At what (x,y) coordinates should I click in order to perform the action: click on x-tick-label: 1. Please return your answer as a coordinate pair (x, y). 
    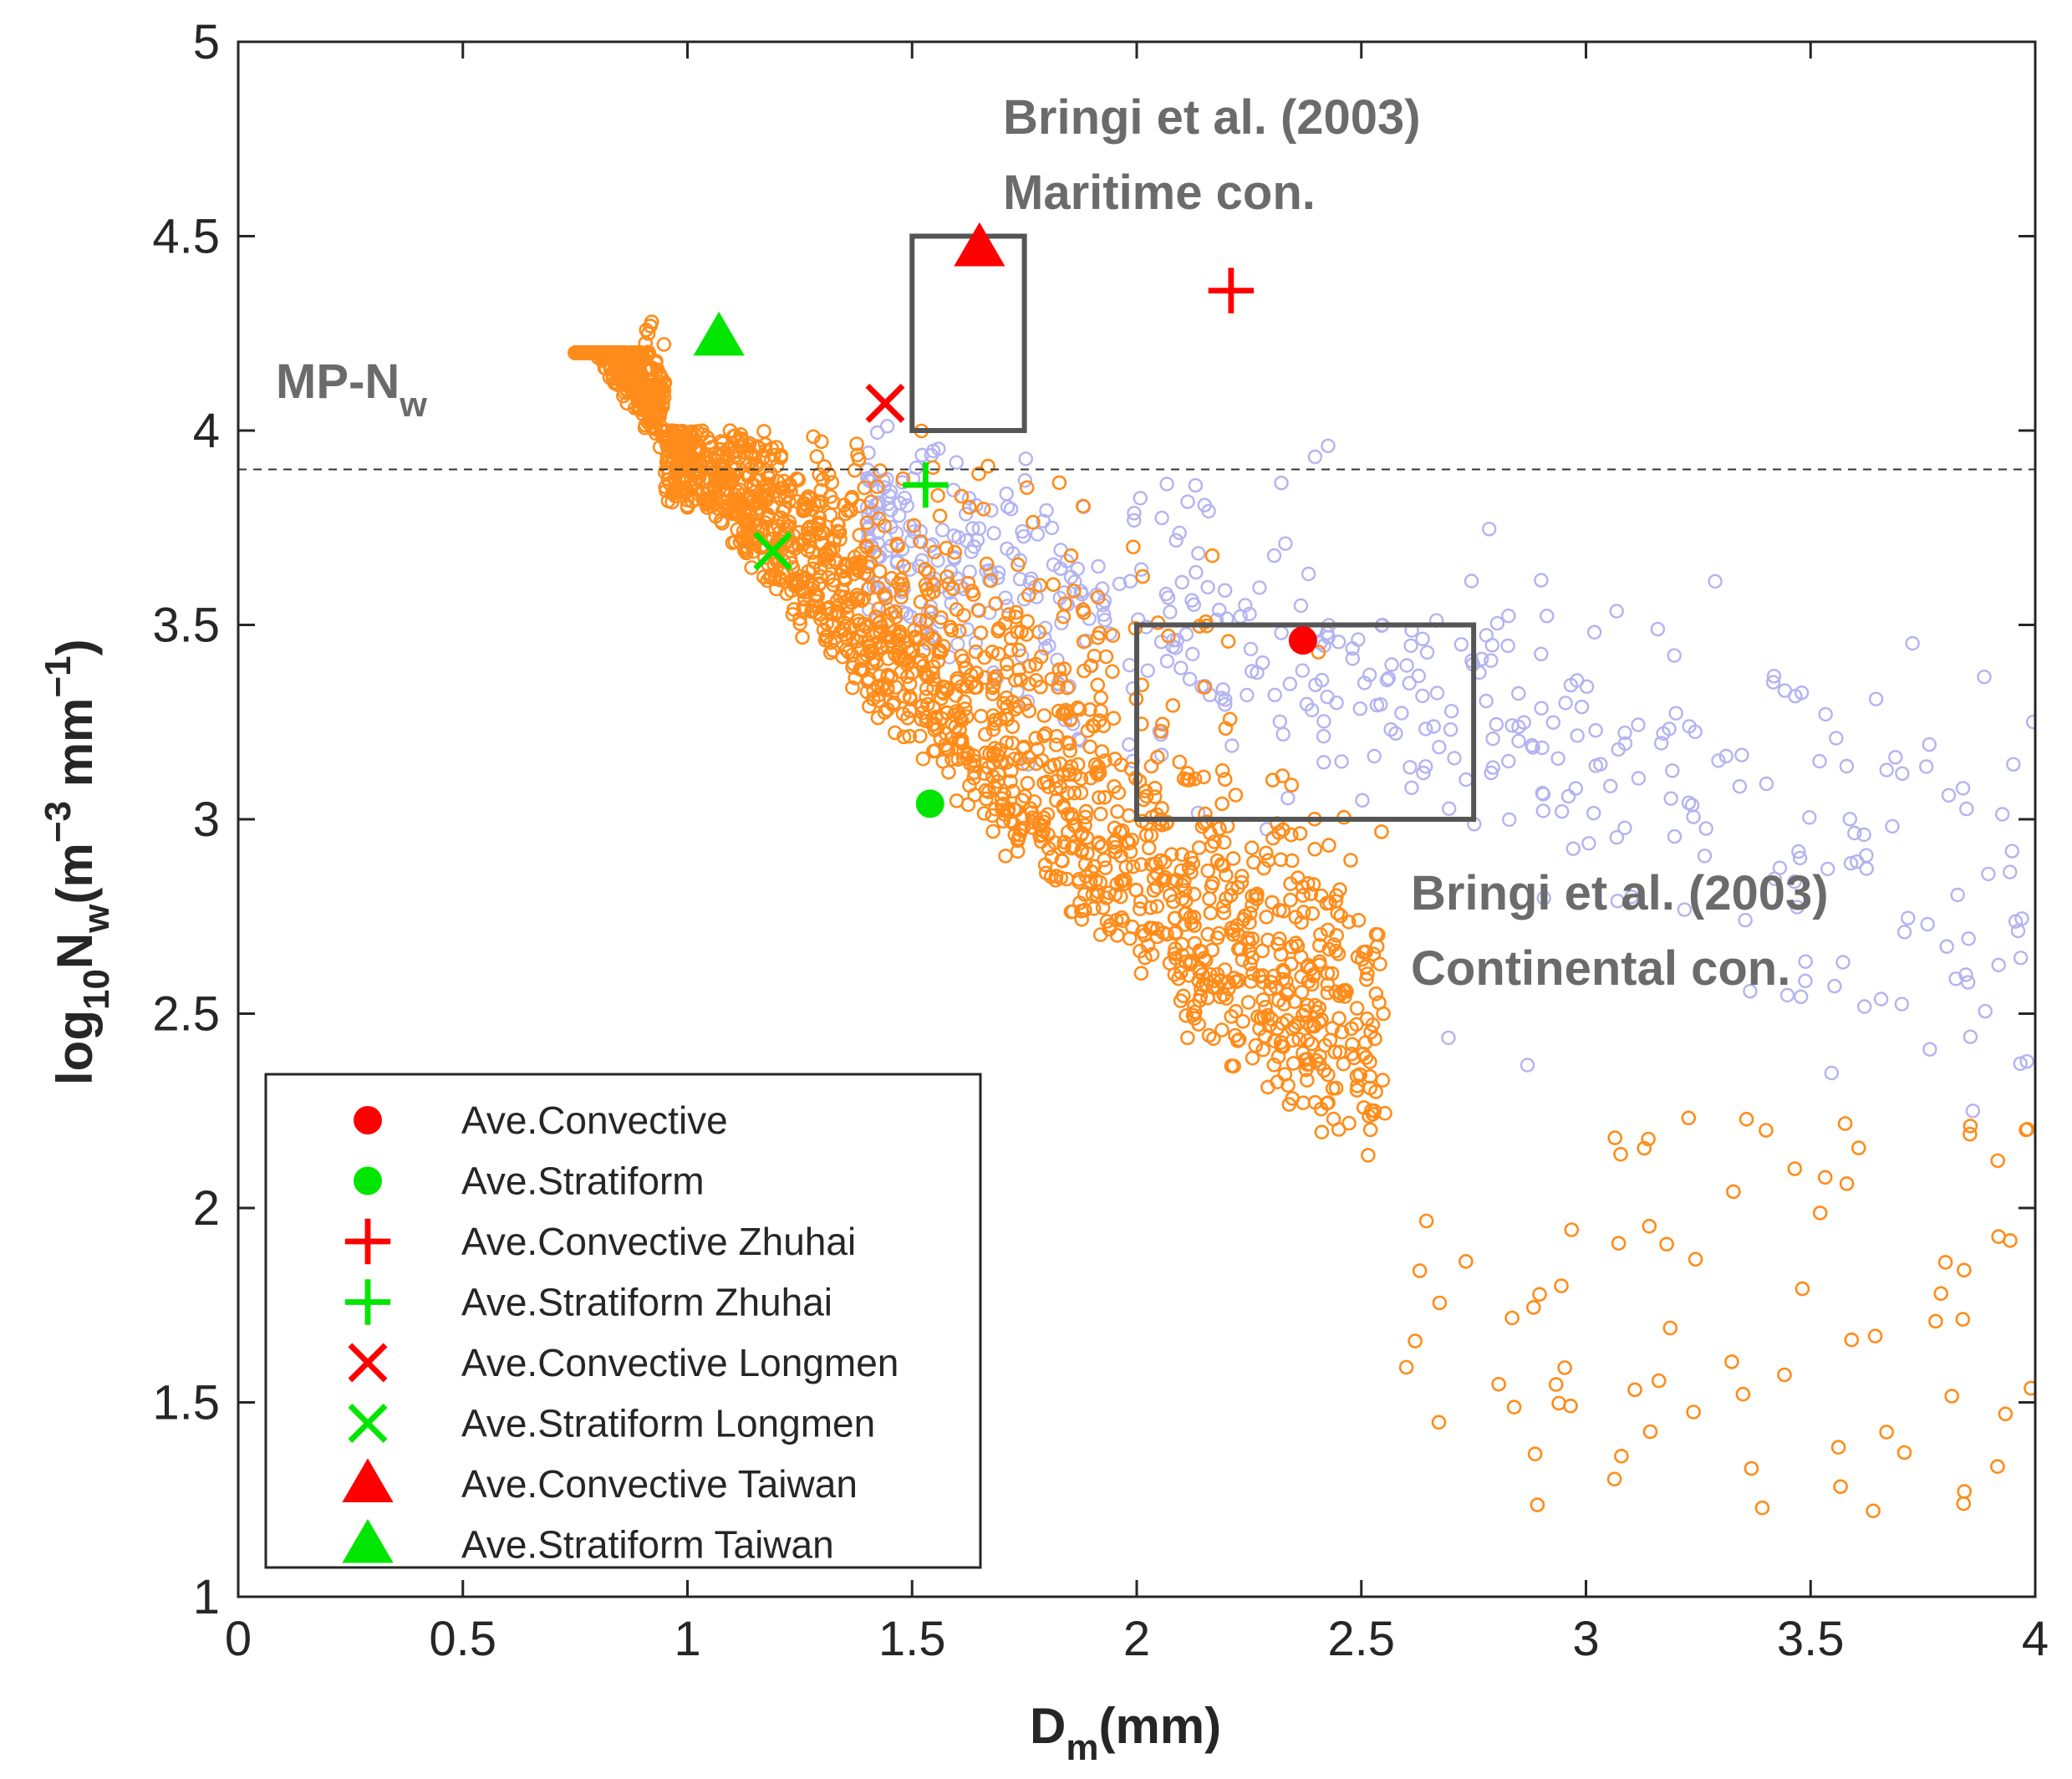
    Looking at the image, I should click on (687, 1639).